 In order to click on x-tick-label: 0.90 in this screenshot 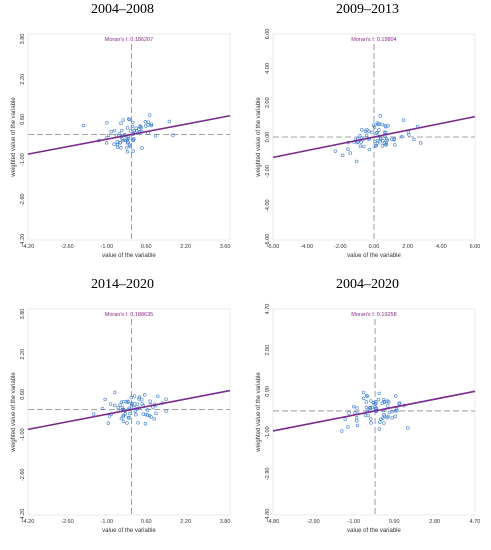, I will do `click(394, 522)`.